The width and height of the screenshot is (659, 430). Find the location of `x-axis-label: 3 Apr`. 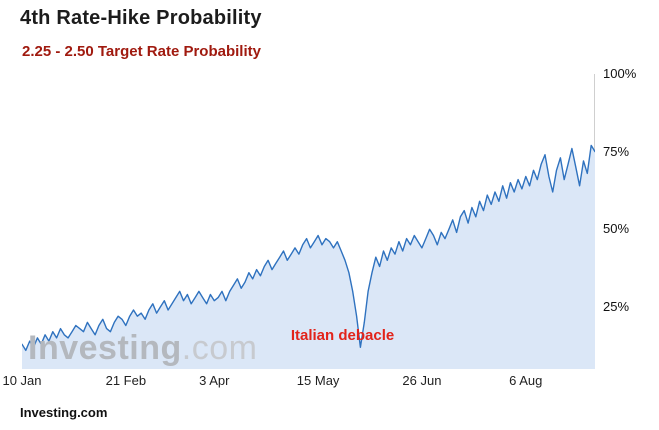

x-axis-label: 3 Apr is located at coordinates (214, 380).